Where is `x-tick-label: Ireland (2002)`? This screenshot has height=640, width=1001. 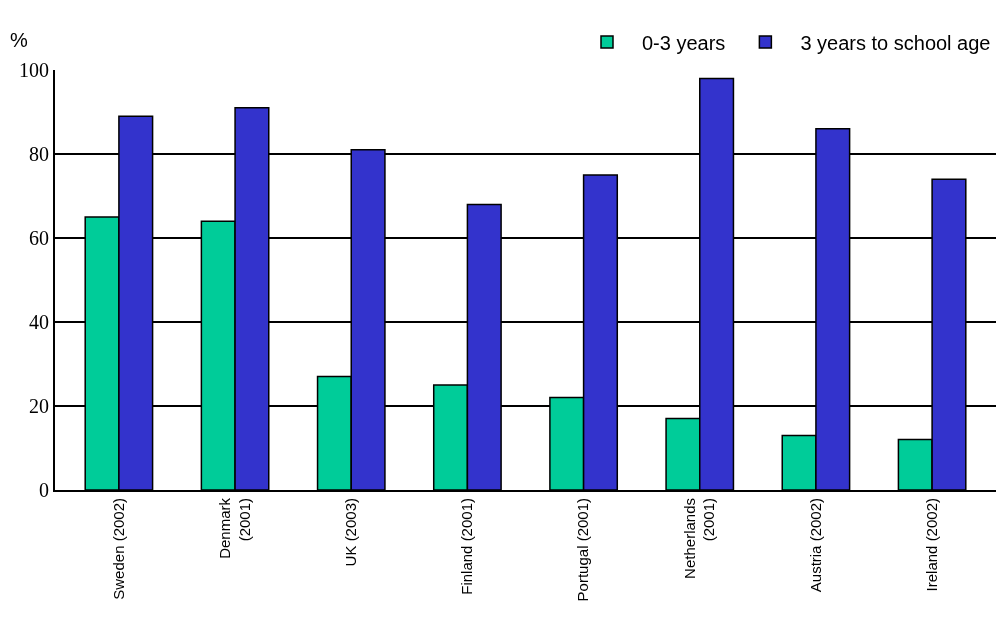 x-tick-label: Ireland (2002) is located at coordinates (931, 545).